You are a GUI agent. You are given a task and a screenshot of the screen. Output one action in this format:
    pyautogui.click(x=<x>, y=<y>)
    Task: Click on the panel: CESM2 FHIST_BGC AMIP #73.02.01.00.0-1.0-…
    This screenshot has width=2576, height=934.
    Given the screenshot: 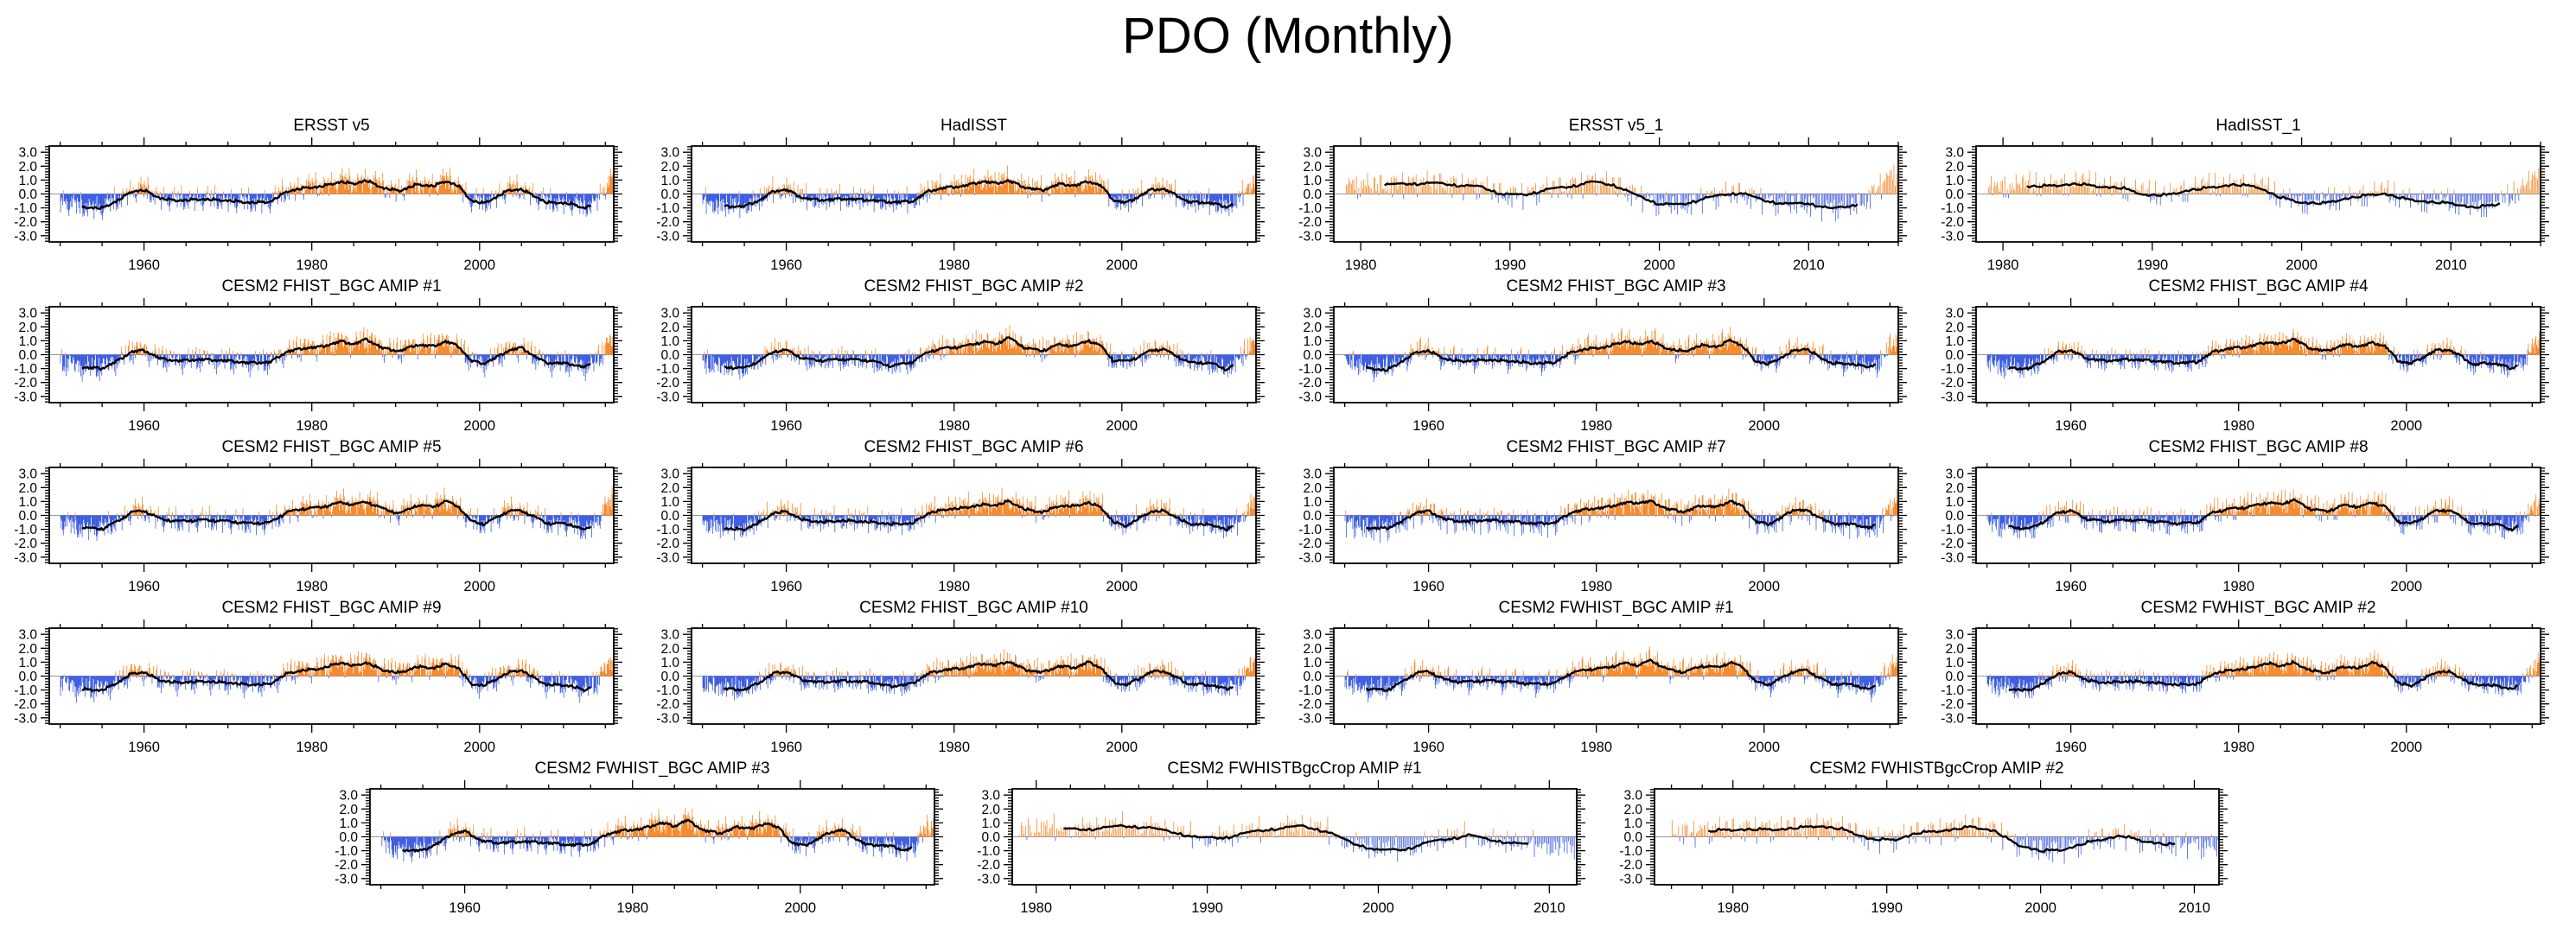 What is the action you would take?
    pyautogui.click(x=1602, y=516)
    